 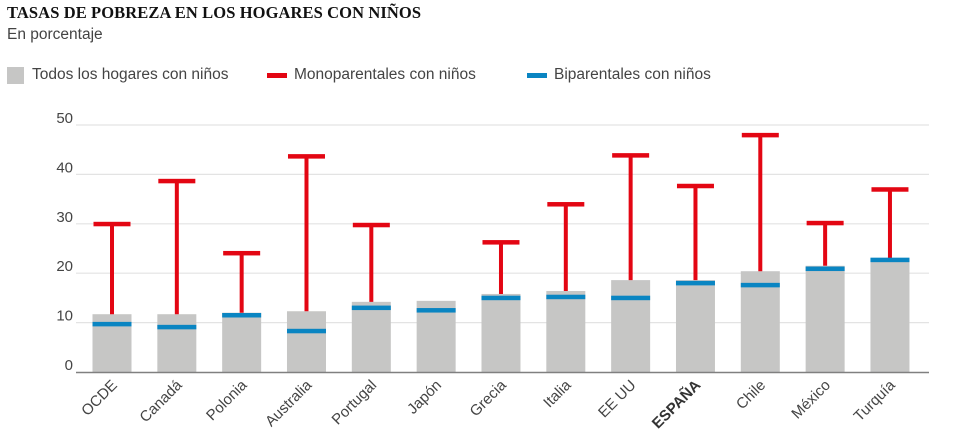 I want to click on x-tick-label-grecia: Grecia, so click(x=489, y=398).